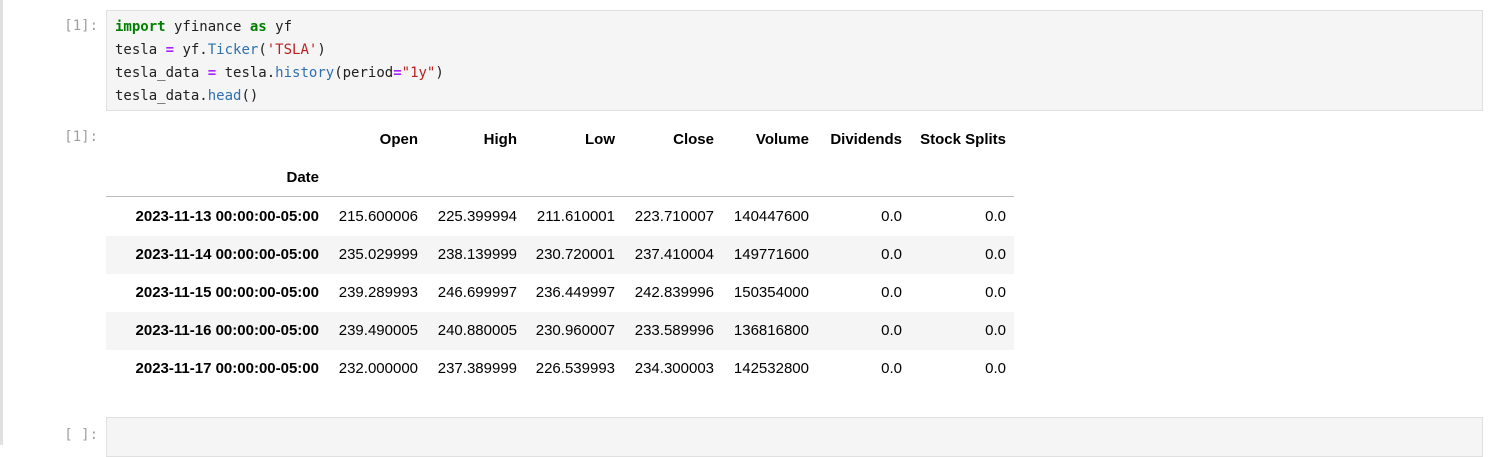  What do you see at coordinates (302, 177) in the screenshot?
I see `index-header-date: Date` at bounding box center [302, 177].